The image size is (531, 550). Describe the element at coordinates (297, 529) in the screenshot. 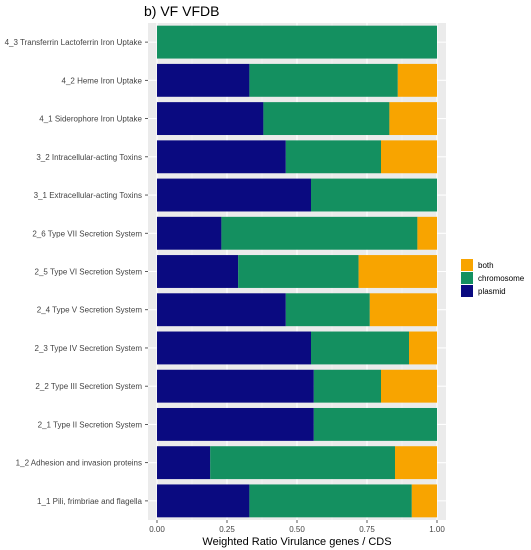

I see `x-tick-label: 0.50` at that location.